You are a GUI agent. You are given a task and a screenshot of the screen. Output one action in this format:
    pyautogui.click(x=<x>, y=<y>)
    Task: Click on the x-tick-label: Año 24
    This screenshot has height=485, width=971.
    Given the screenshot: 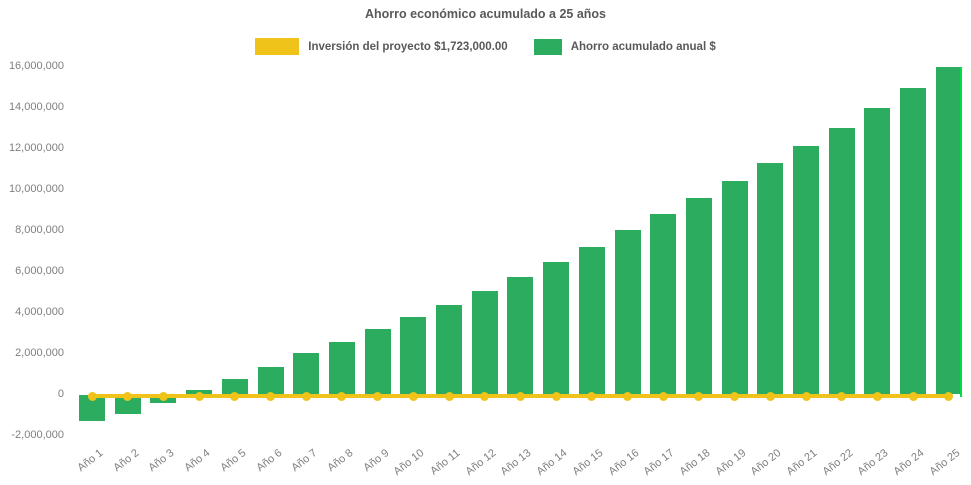 What is the action you would take?
    pyautogui.click(x=909, y=462)
    